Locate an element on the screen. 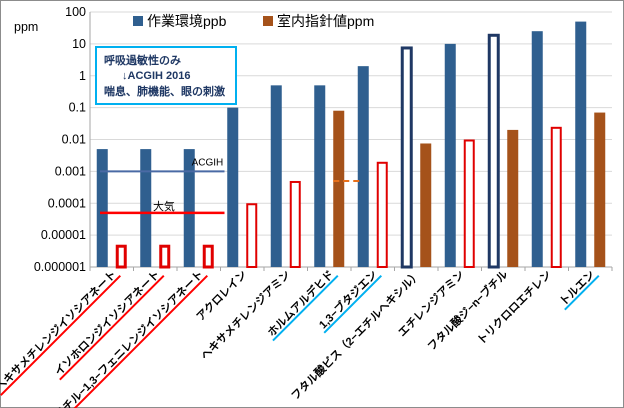 The height and width of the screenshot is (408, 624). legend-label: 作業環境ppb is located at coordinates (187, 21).